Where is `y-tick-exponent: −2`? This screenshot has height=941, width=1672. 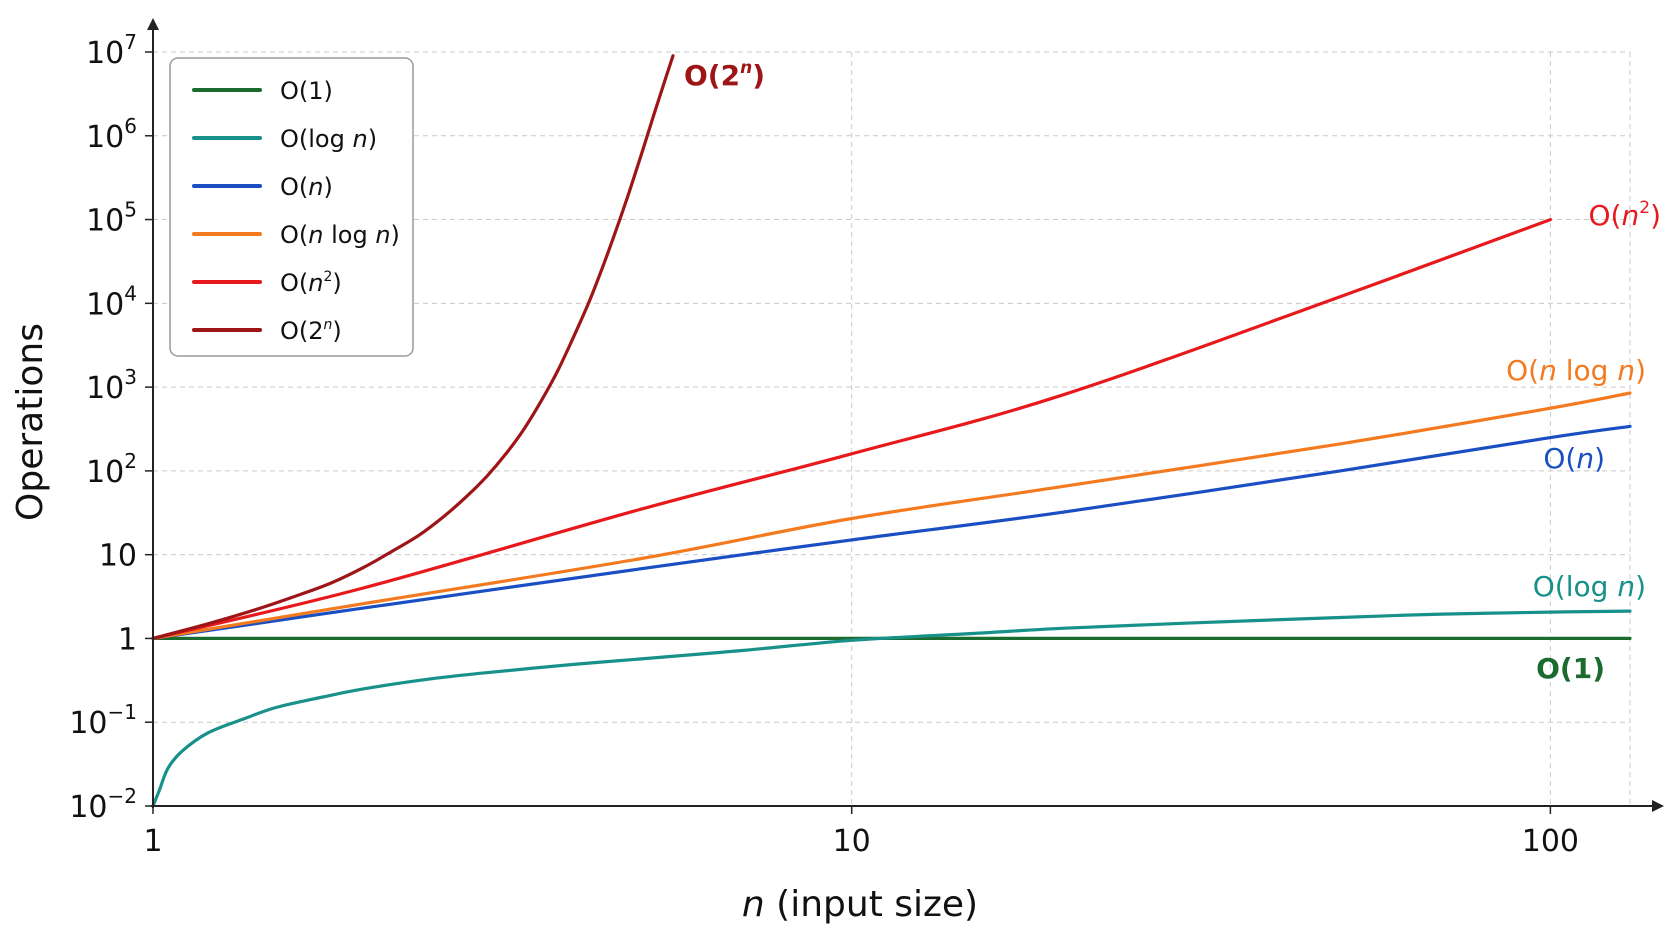
y-tick-exponent: −2 is located at coordinates (122, 796).